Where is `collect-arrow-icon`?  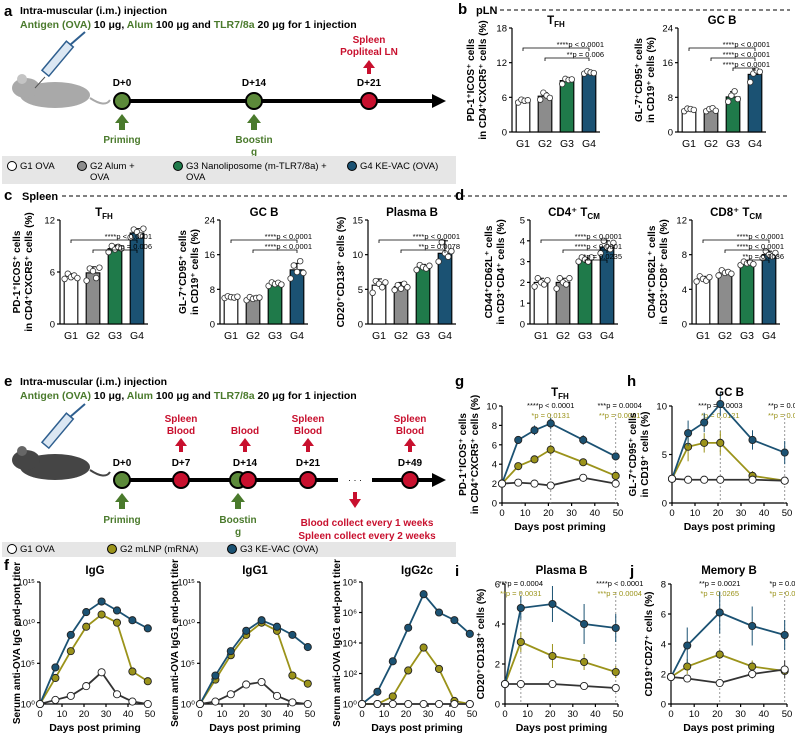
collect-arrow-icon is located at coordinates (355, 500).